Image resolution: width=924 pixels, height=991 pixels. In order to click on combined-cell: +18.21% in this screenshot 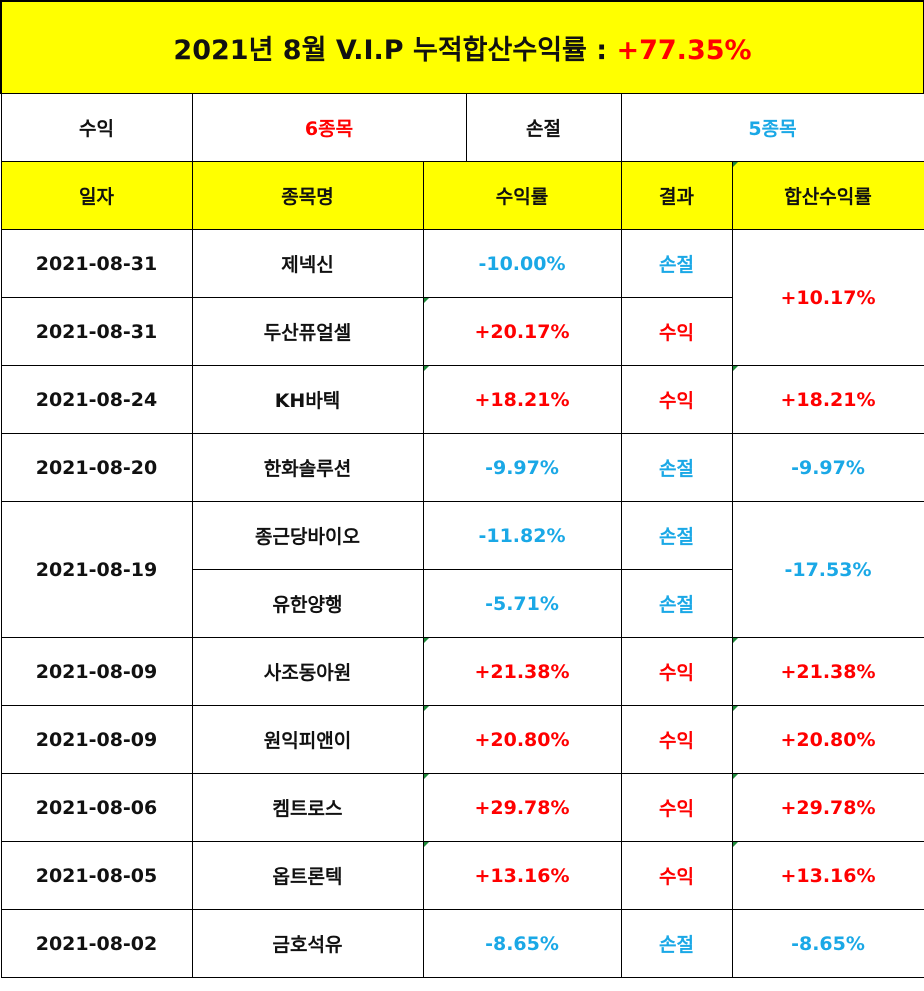, I will do `click(827, 399)`.